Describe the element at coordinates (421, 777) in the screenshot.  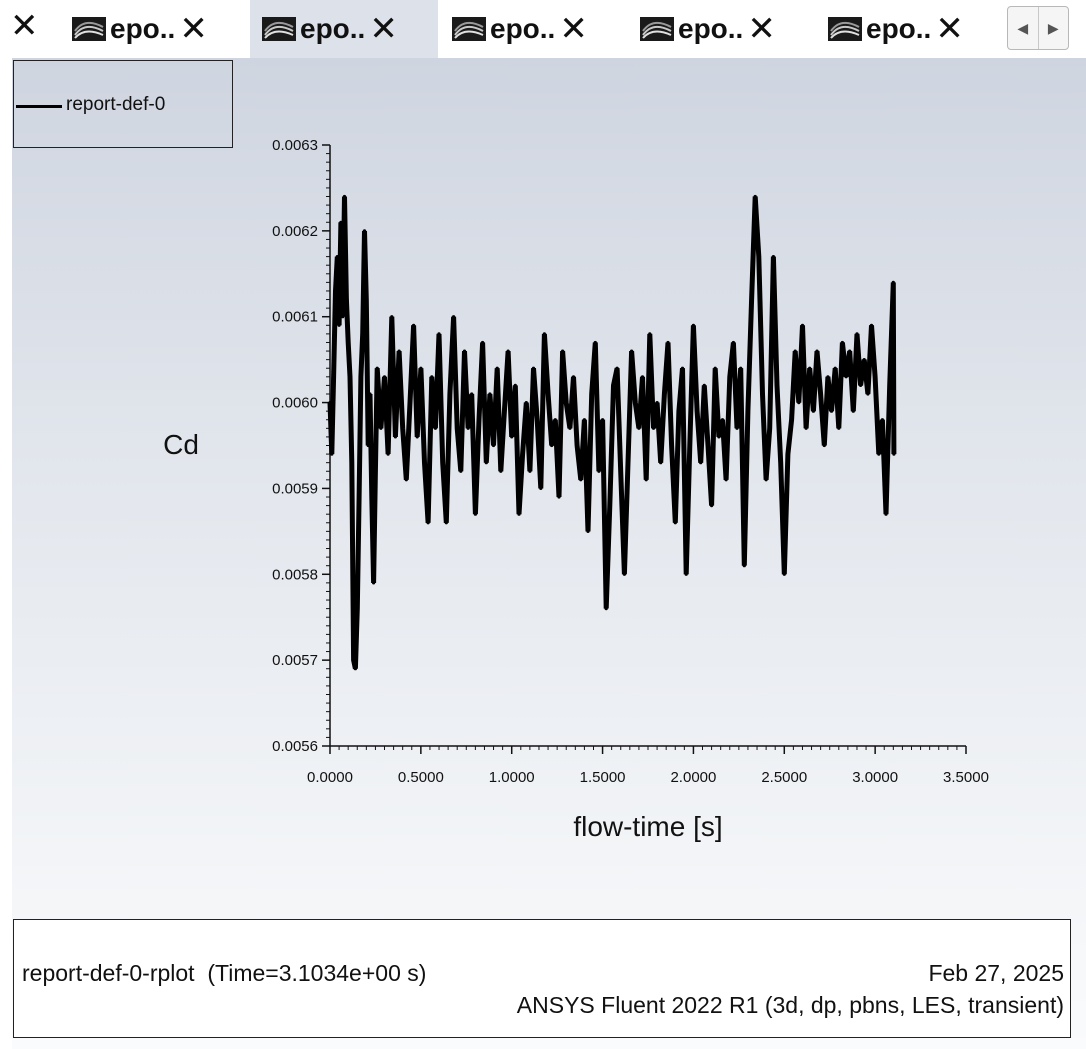
I see `x-tick-label: 0.5000` at that location.